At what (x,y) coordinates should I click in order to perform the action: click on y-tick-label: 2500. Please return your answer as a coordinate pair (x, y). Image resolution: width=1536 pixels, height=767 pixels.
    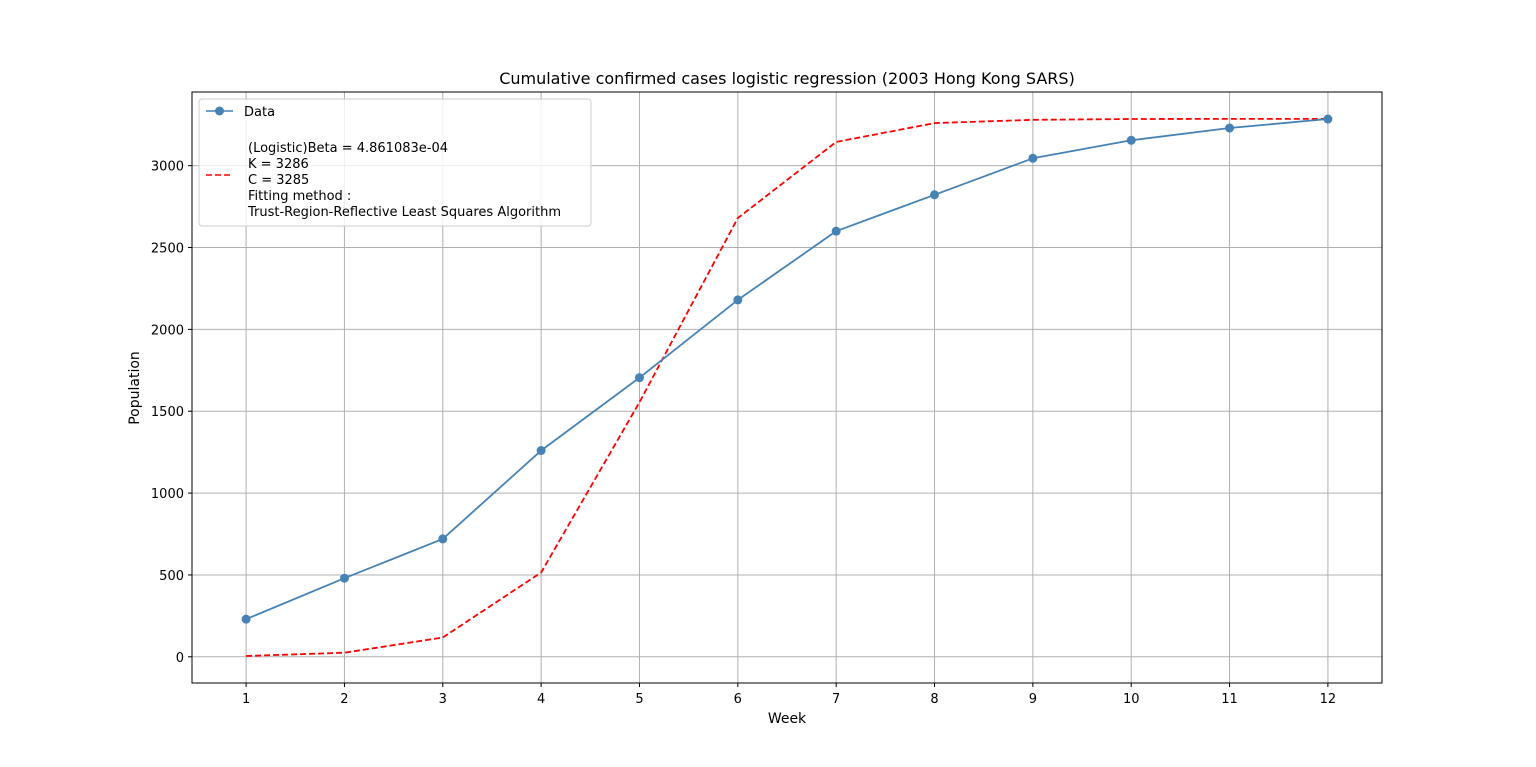
    Looking at the image, I should click on (167, 249).